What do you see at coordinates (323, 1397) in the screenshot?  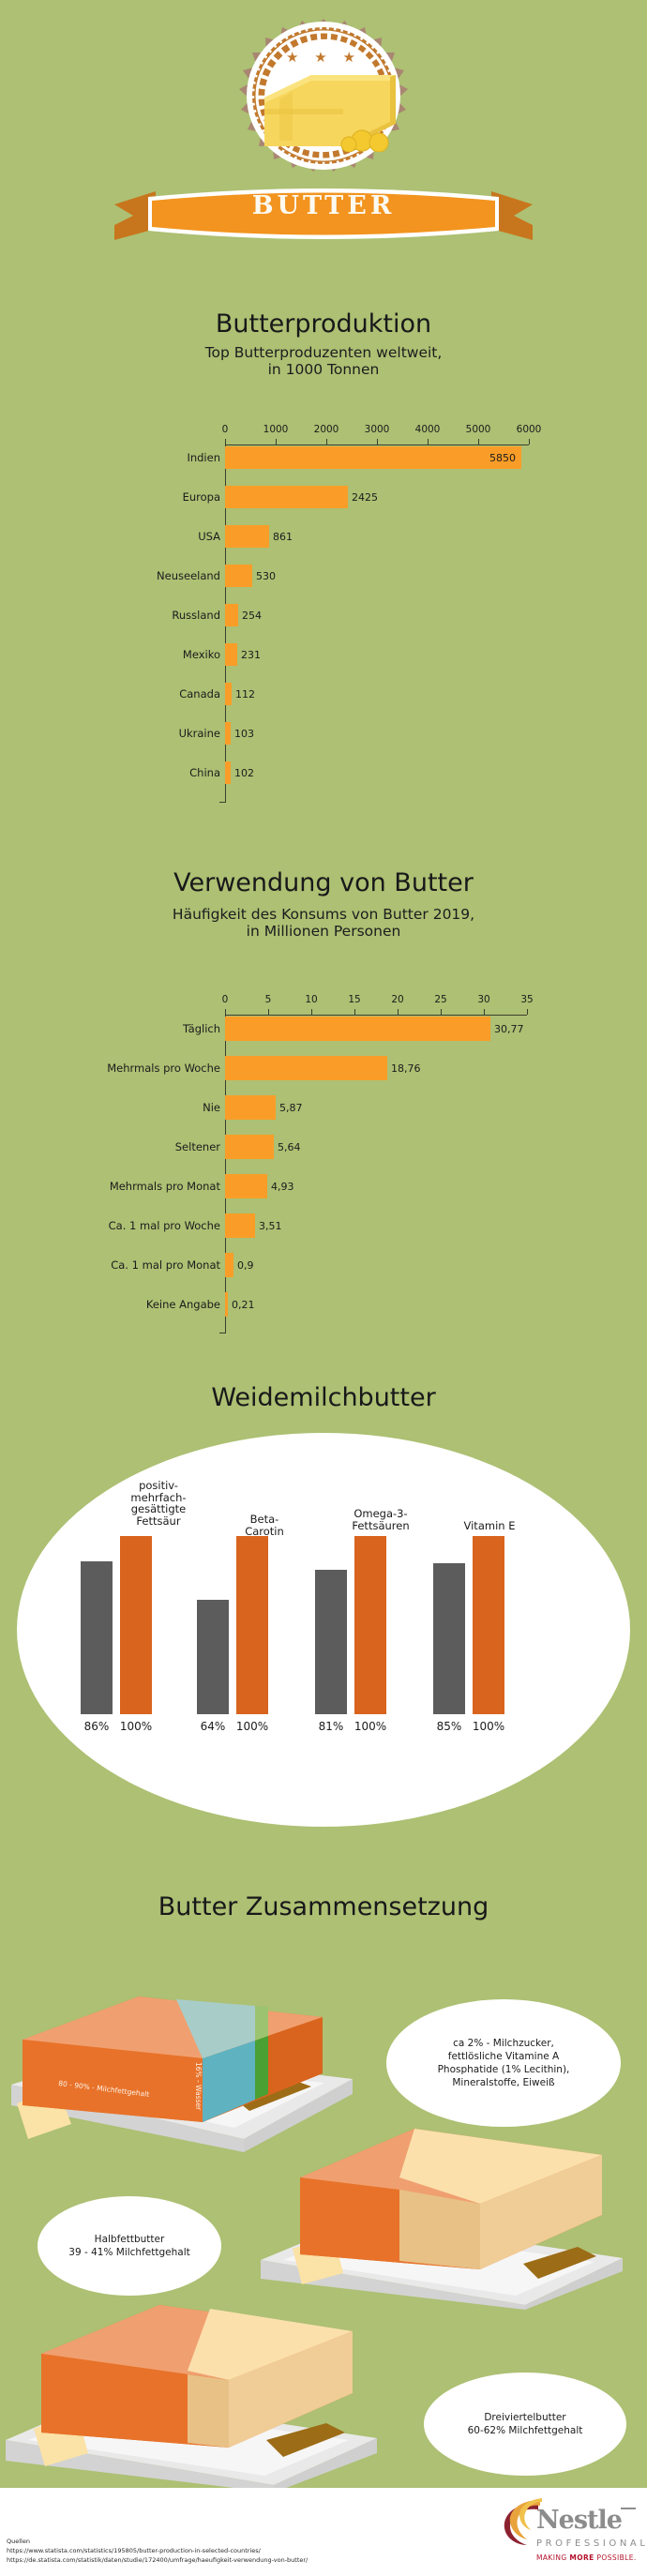 I see `pasture-title: Weidemilchbutter` at bounding box center [323, 1397].